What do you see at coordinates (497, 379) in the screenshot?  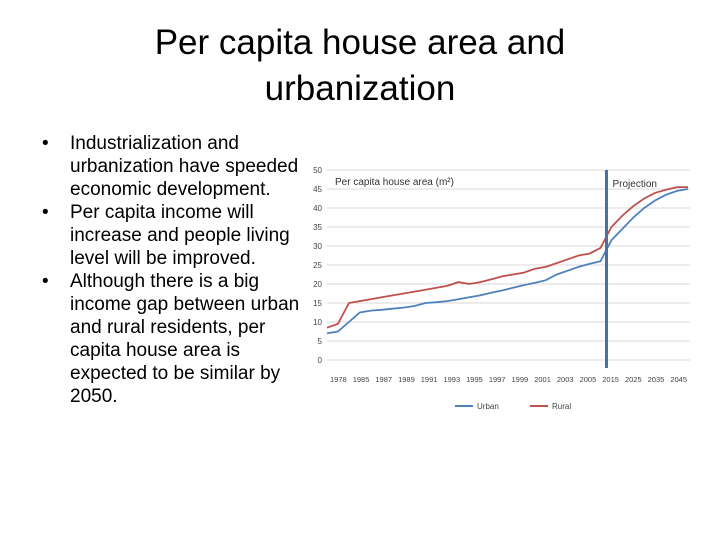 I see `x-tick-label: 1997` at bounding box center [497, 379].